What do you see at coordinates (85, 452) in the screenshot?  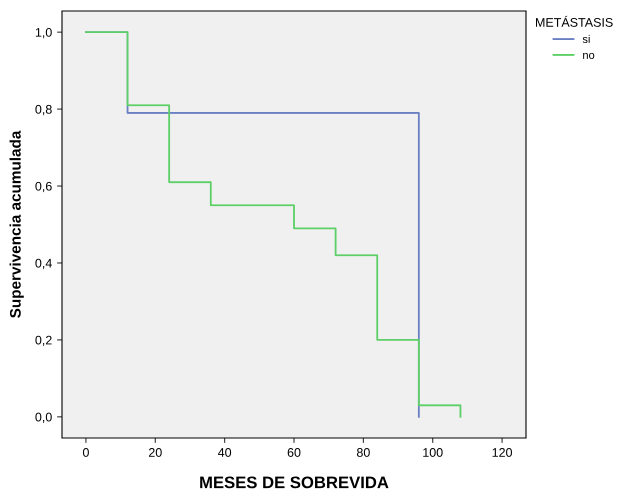 I see `x-tick-label: 0` at bounding box center [85, 452].